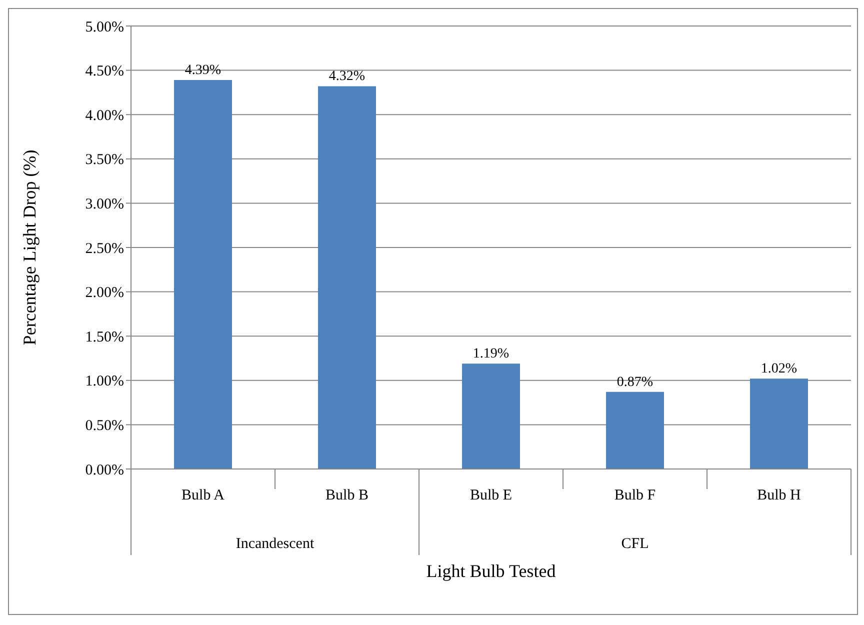  What do you see at coordinates (491, 354) in the screenshot?
I see `data-label: 1.19%` at bounding box center [491, 354].